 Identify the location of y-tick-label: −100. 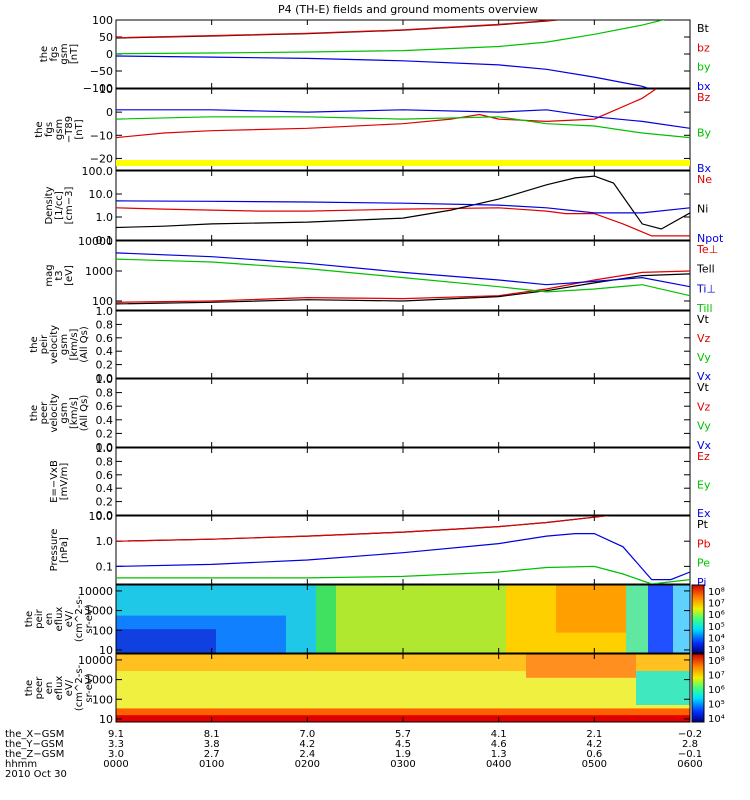
(98, 88).